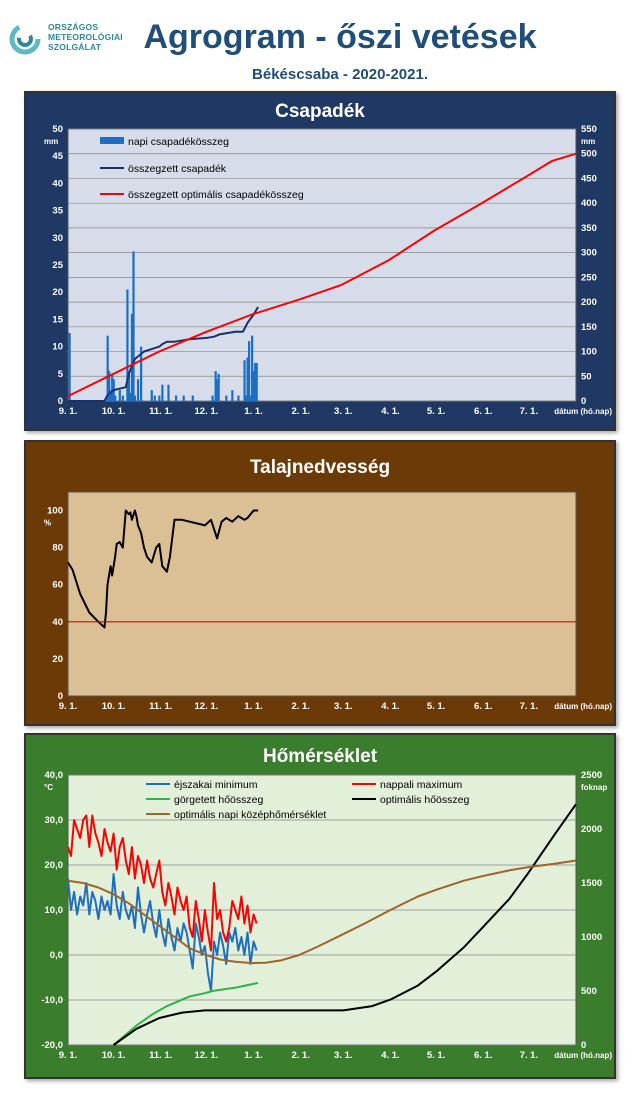  Describe the element at coordinates (589, 129) in the screenshot. I see `y2-tick-label: 550` at that location.